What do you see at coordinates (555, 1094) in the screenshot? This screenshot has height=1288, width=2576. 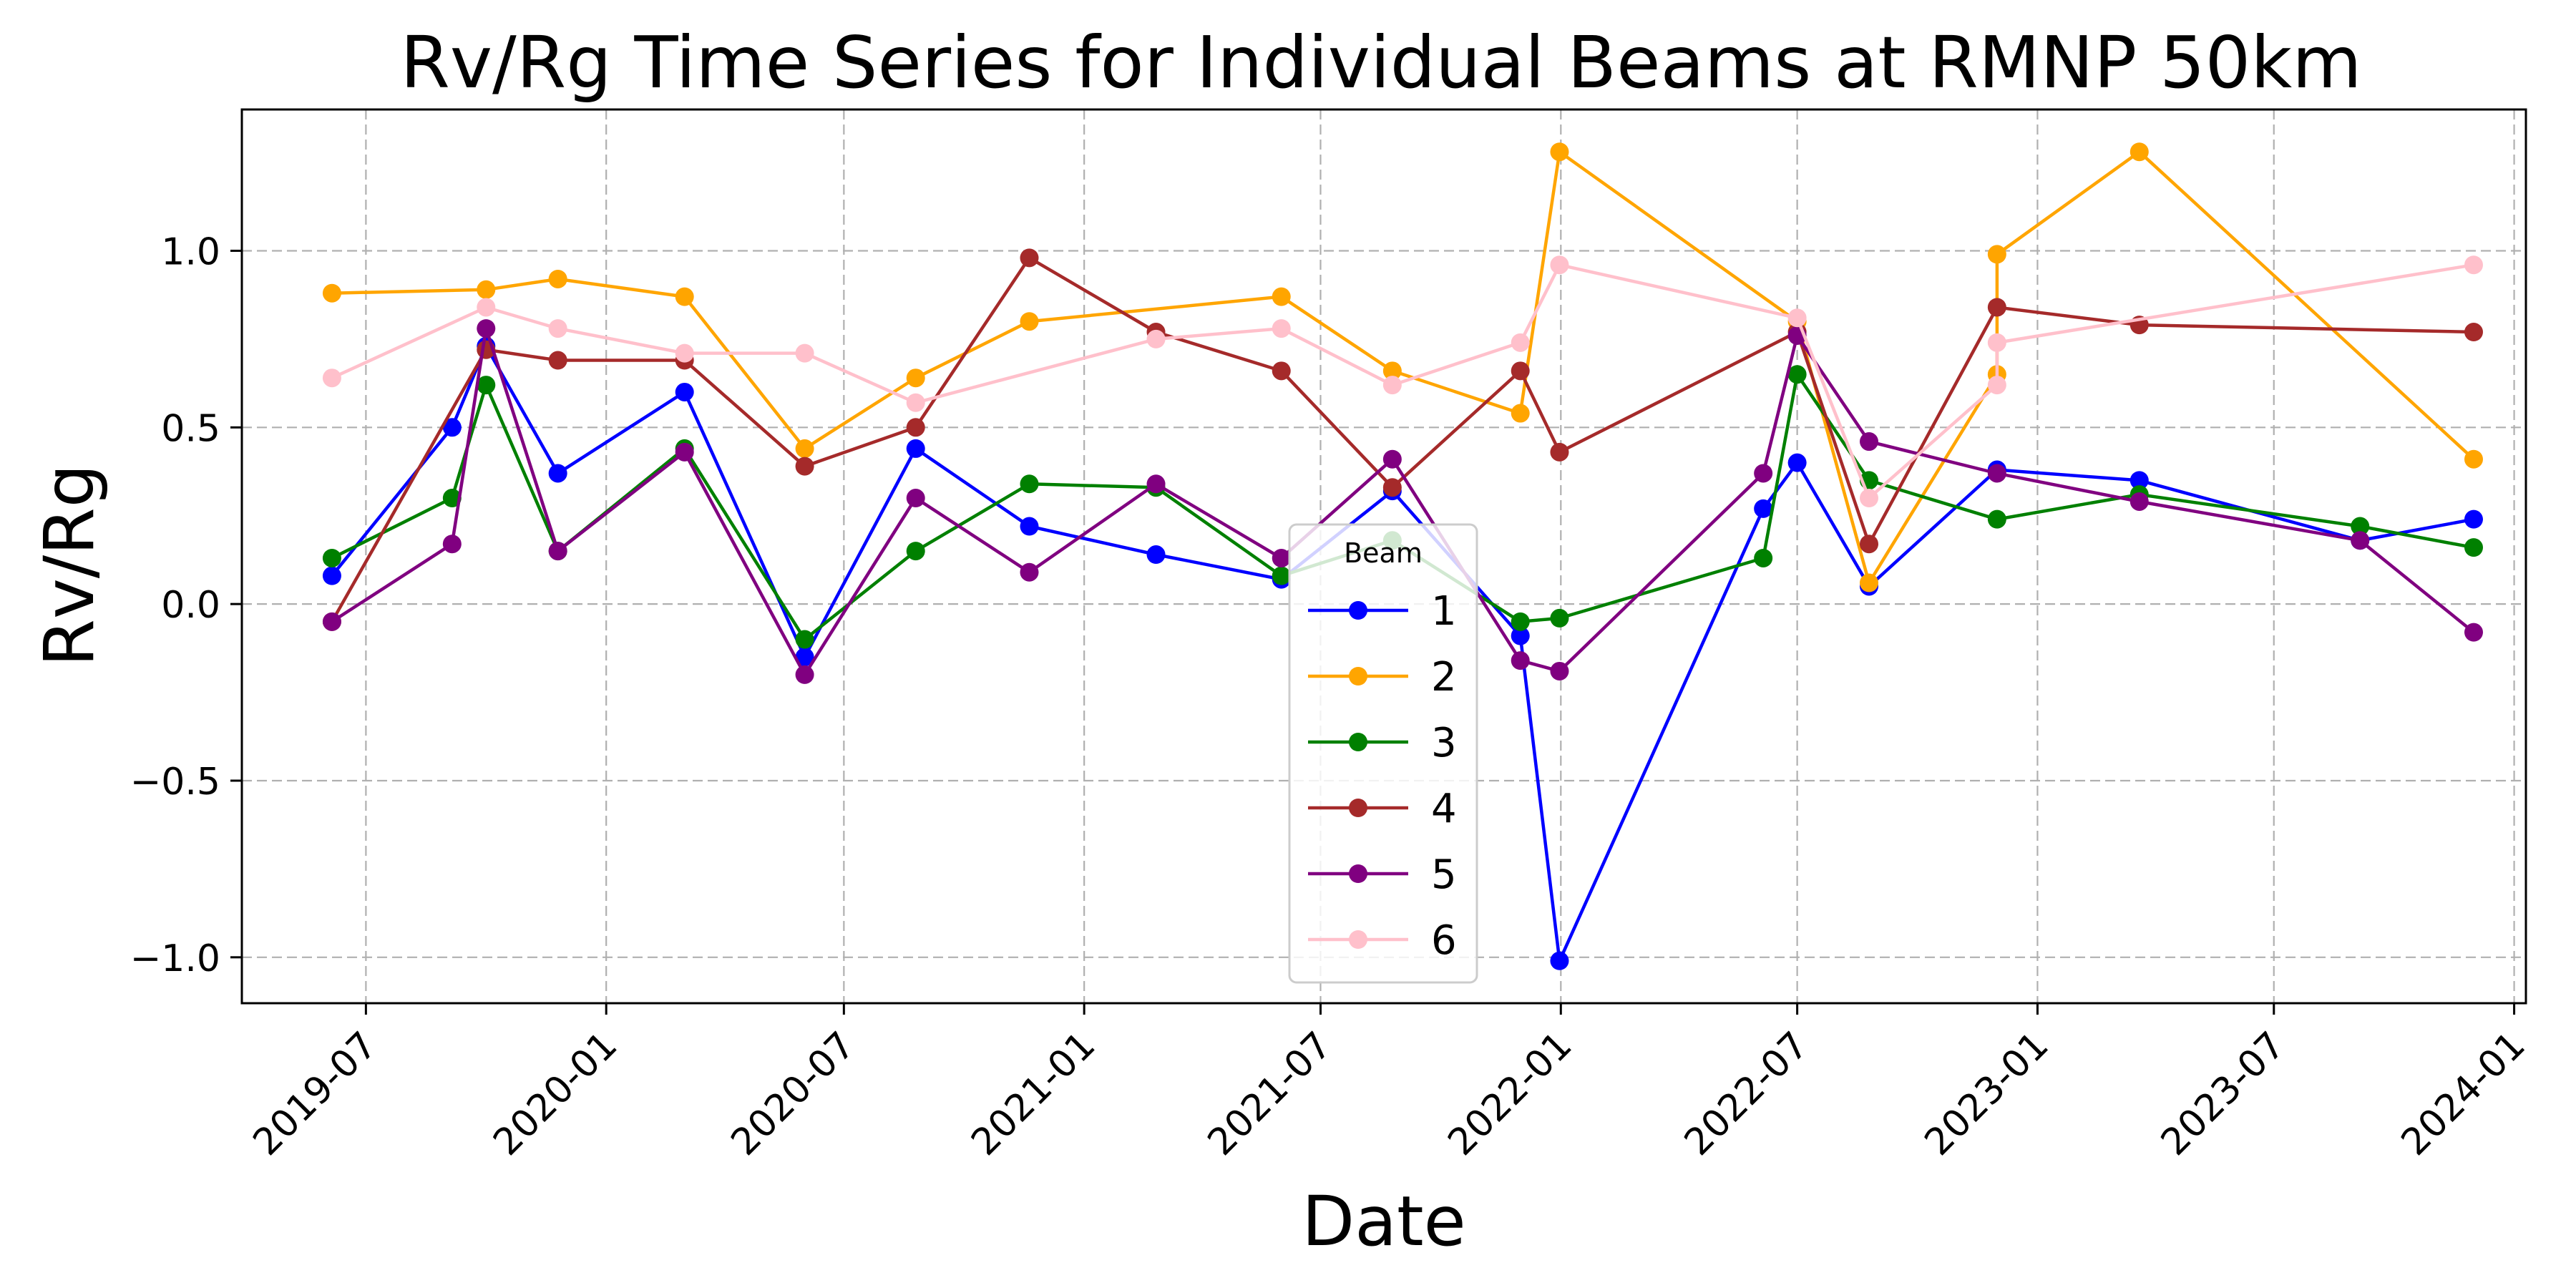 I see `x-tick-label: 2020-01` at bounding box center [555, 1094].